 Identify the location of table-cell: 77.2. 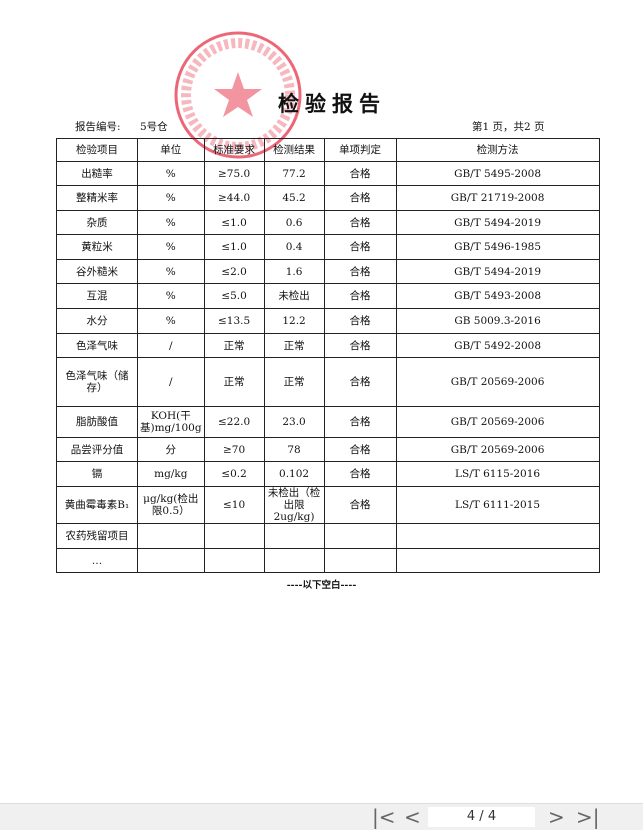
(294, 173).